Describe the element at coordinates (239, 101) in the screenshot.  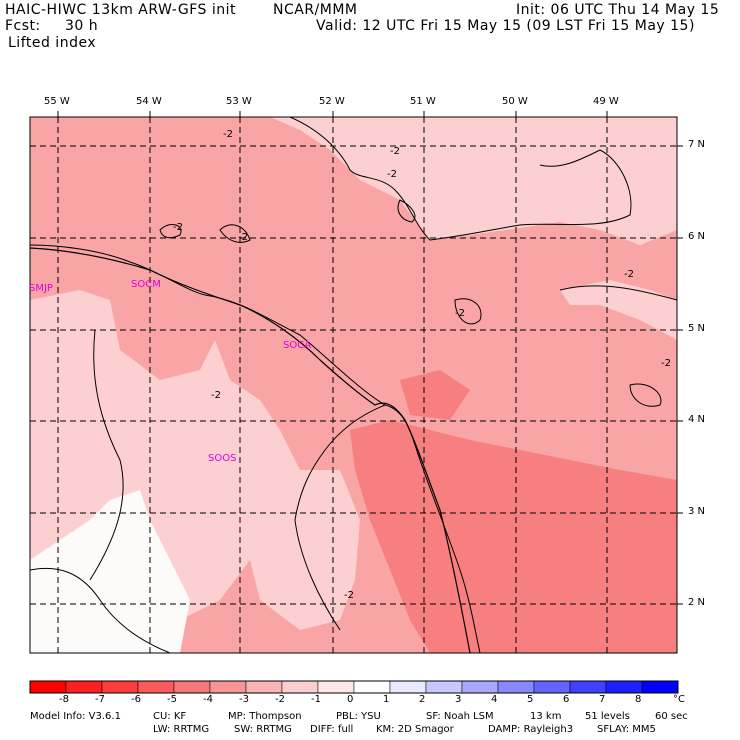
I see `lon-label: 53 W` at that location.